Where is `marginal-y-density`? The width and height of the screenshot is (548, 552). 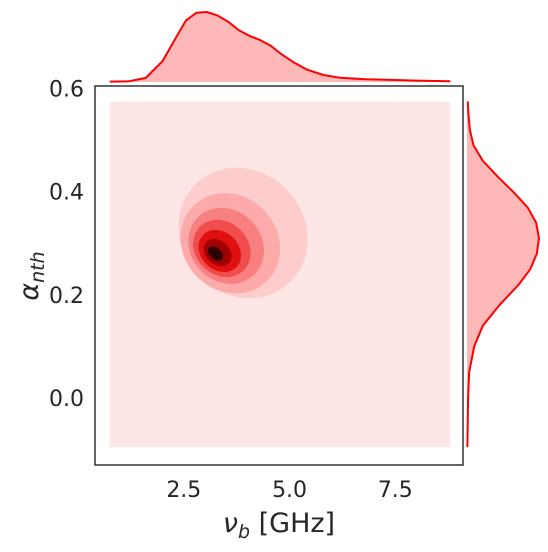
marginal-y-density is located at coordinates (503, 274).